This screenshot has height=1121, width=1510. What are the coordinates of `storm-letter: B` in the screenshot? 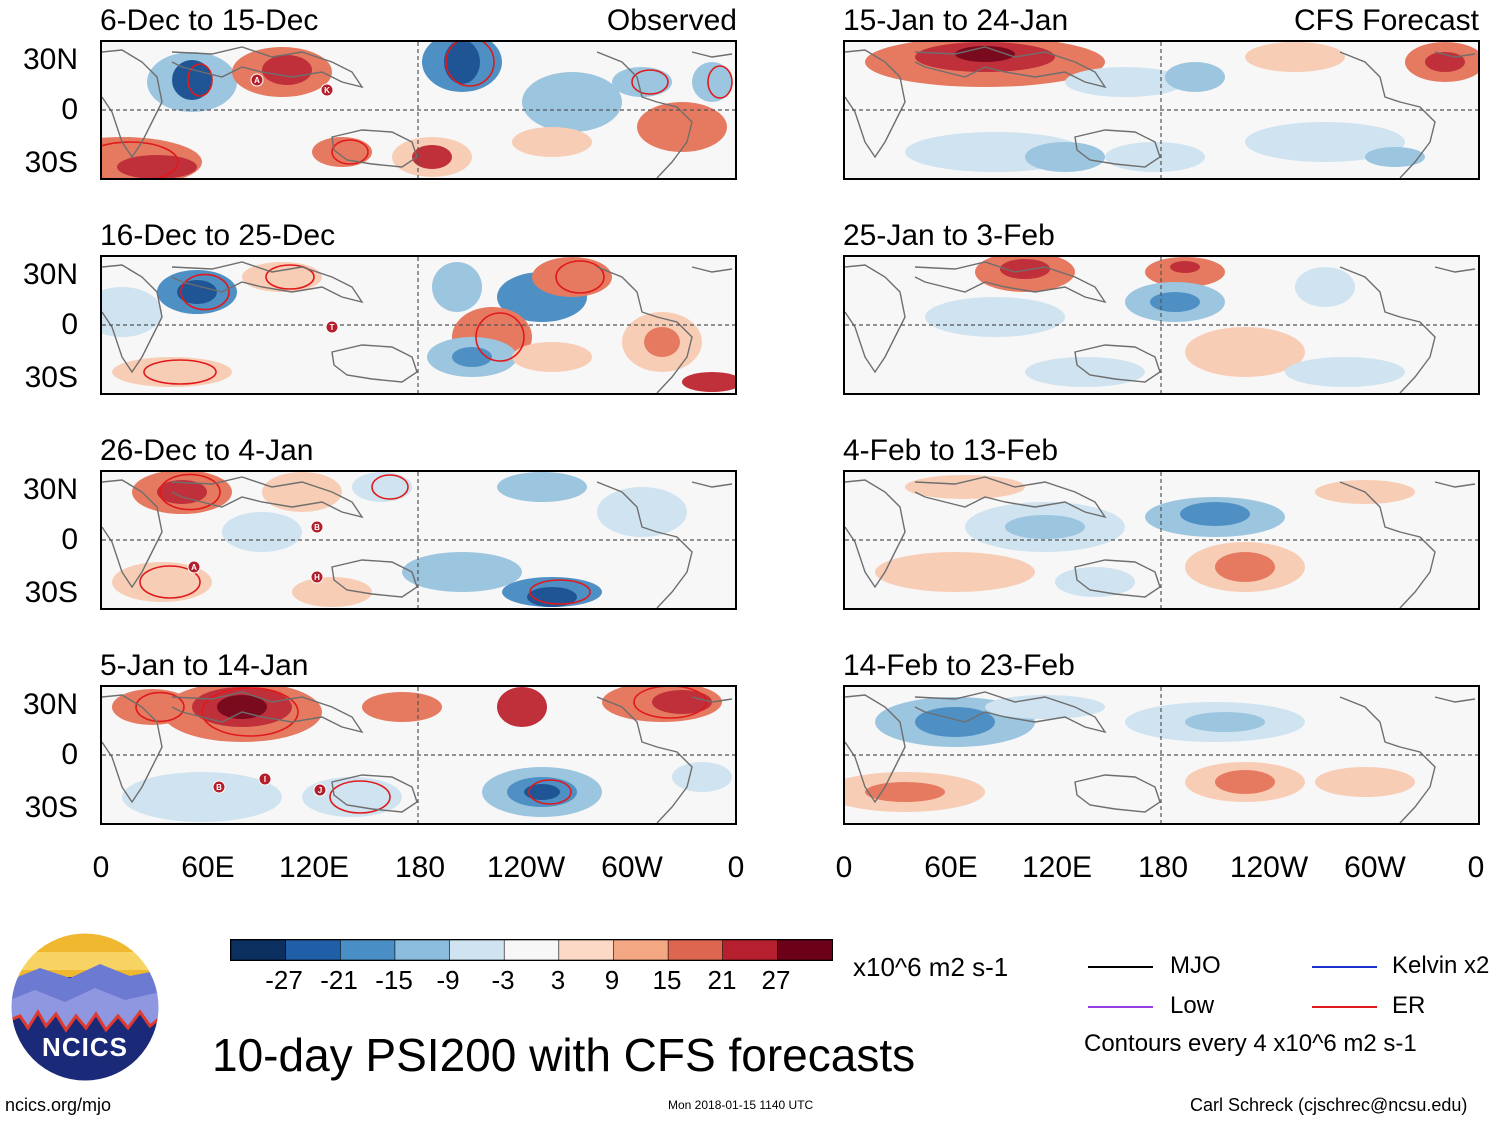 It's located at (317, 527).